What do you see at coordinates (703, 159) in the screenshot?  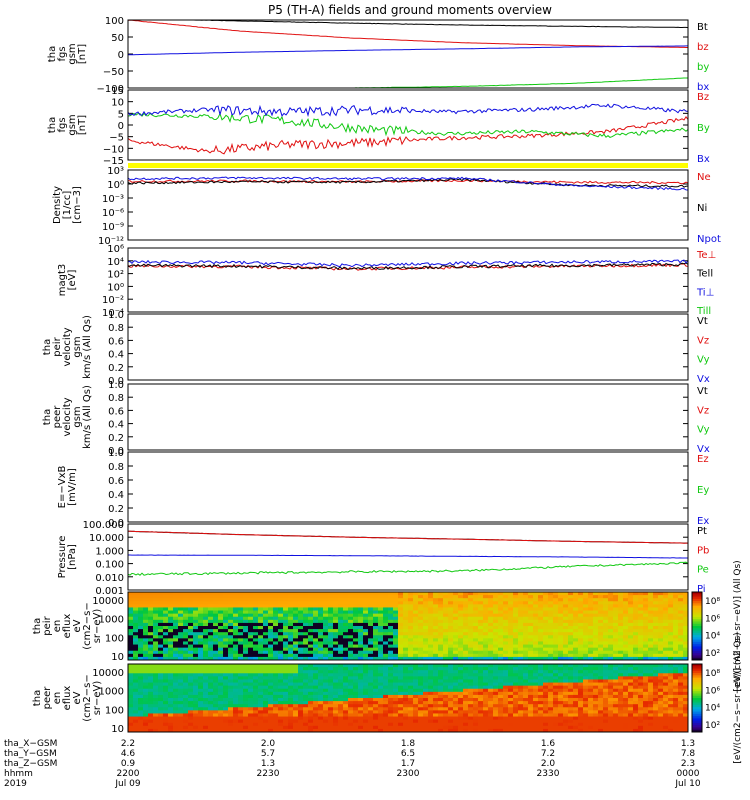 I see `legend-item-Bx: Bx` at bounding box center [703, 159].